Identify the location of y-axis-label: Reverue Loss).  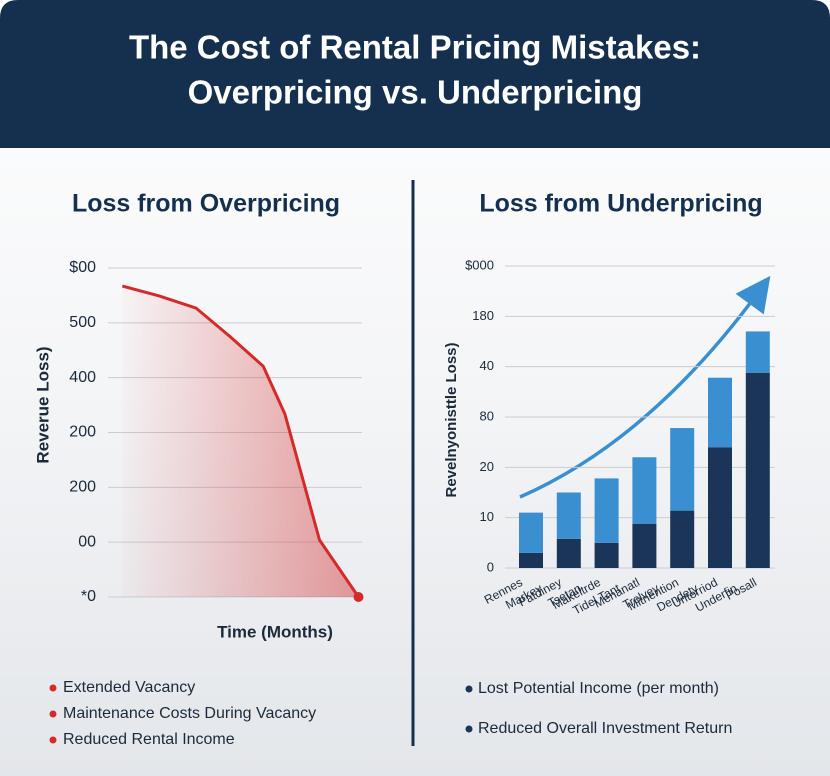
(42, 404).